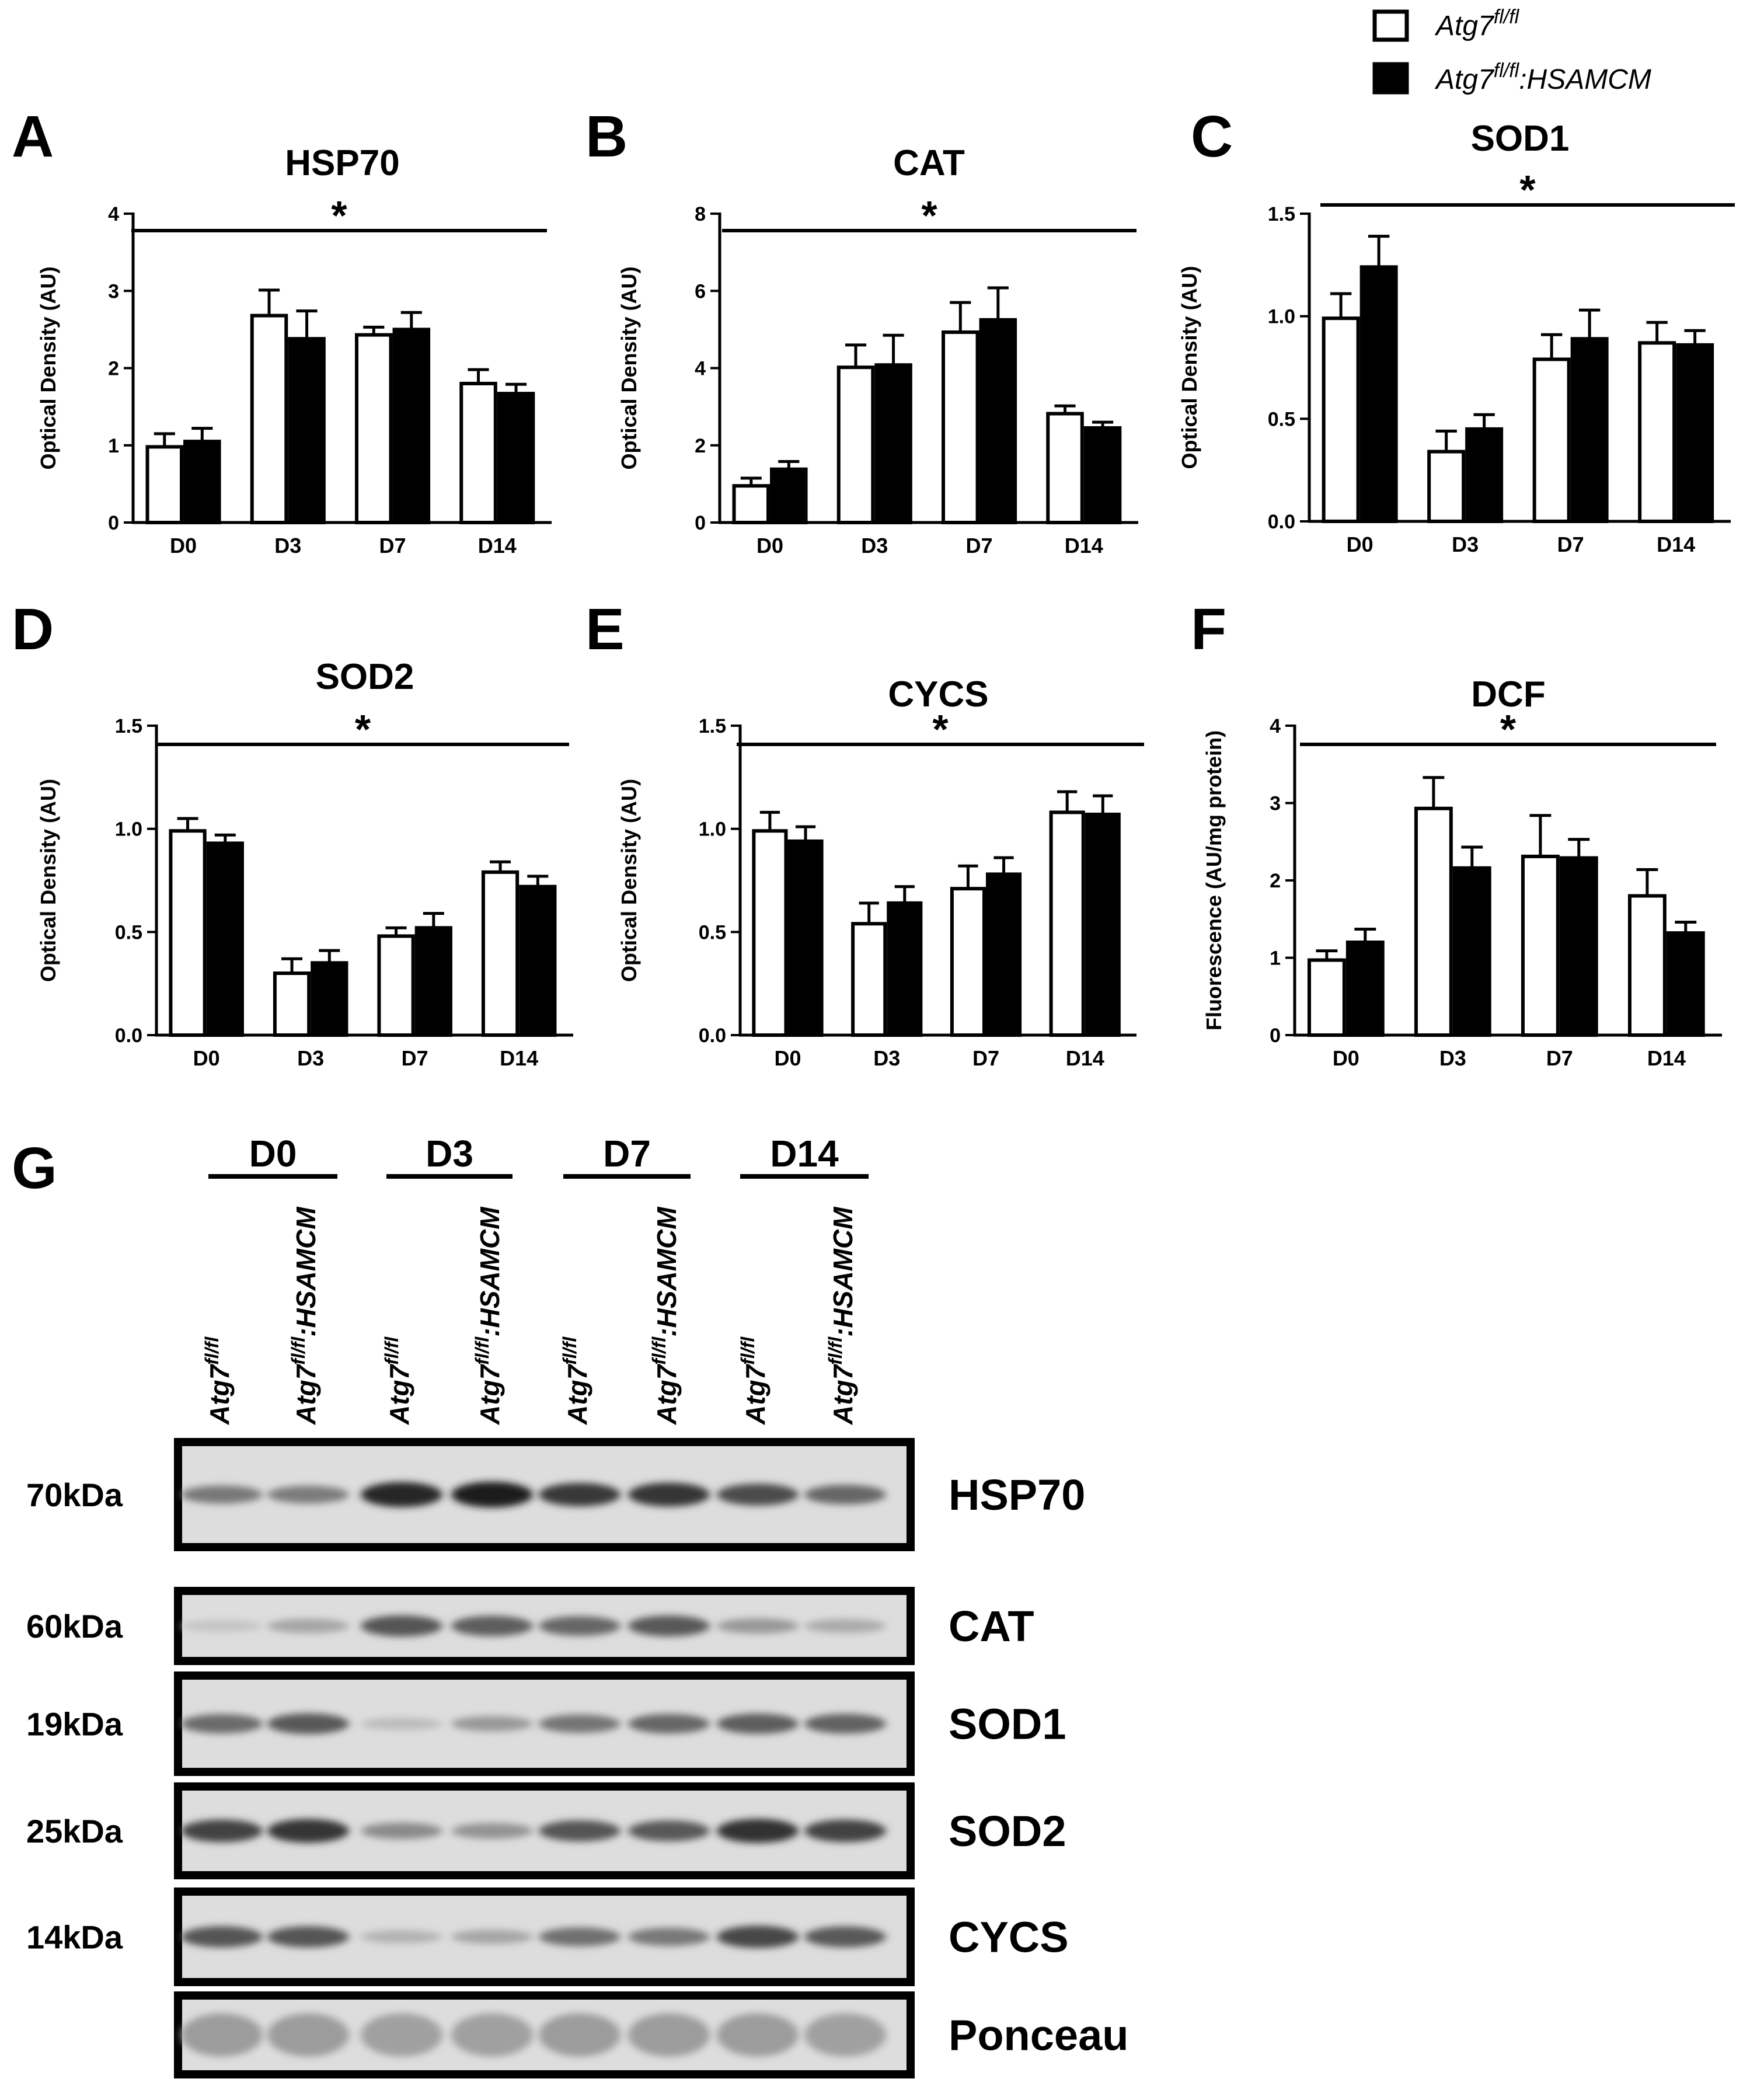  I want to click on y-tick-label: 1, so click(1275, 959).